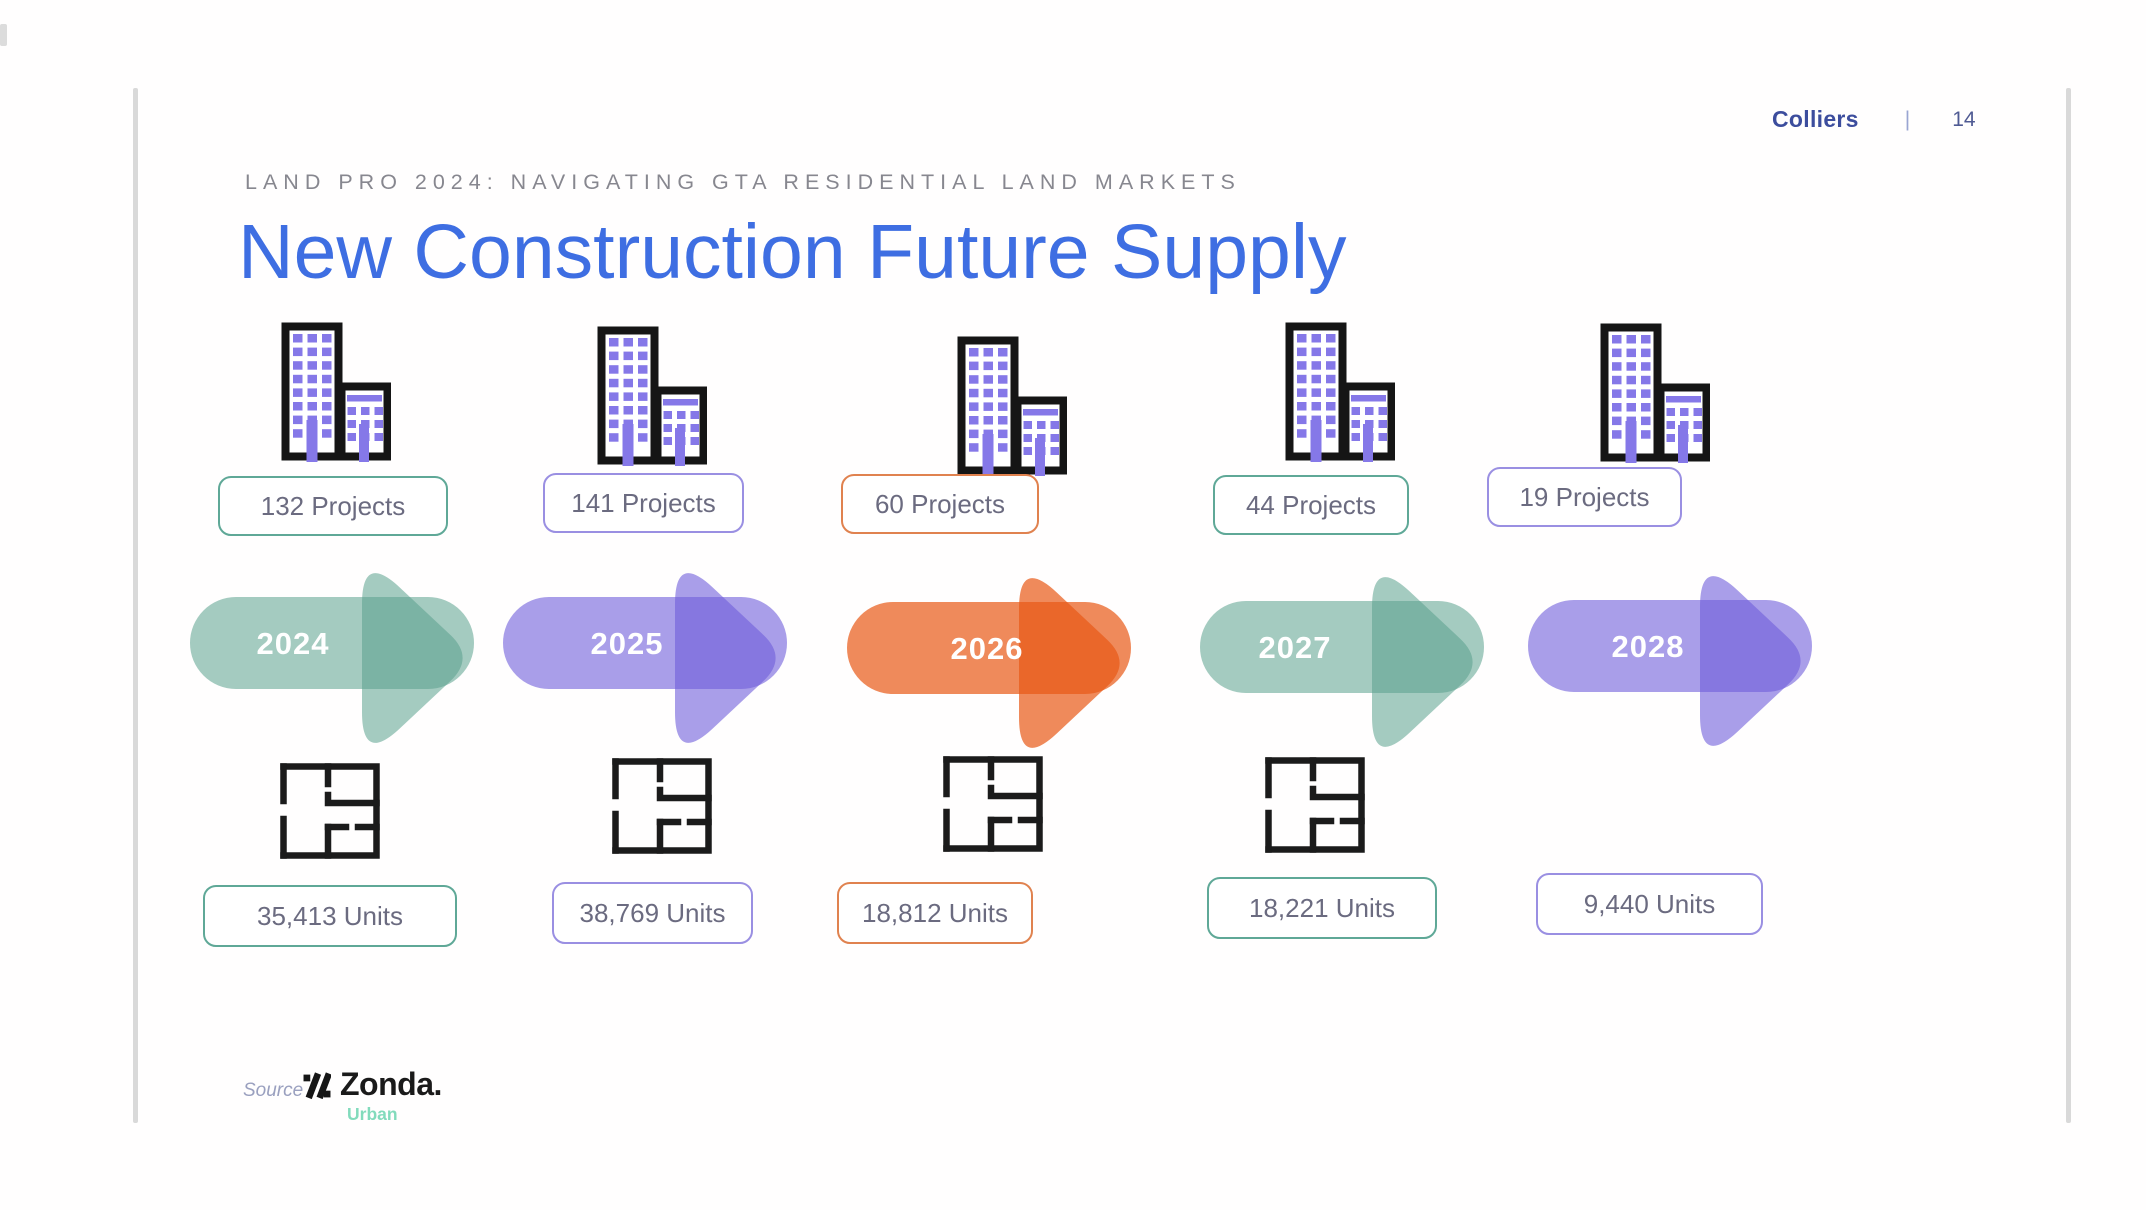 This screenshot has height=1210, width=2146. What do you see at coordinates (335, 658) in the screenshot?
I see `year-arrow: 2024` at bounding box center [335, 658].